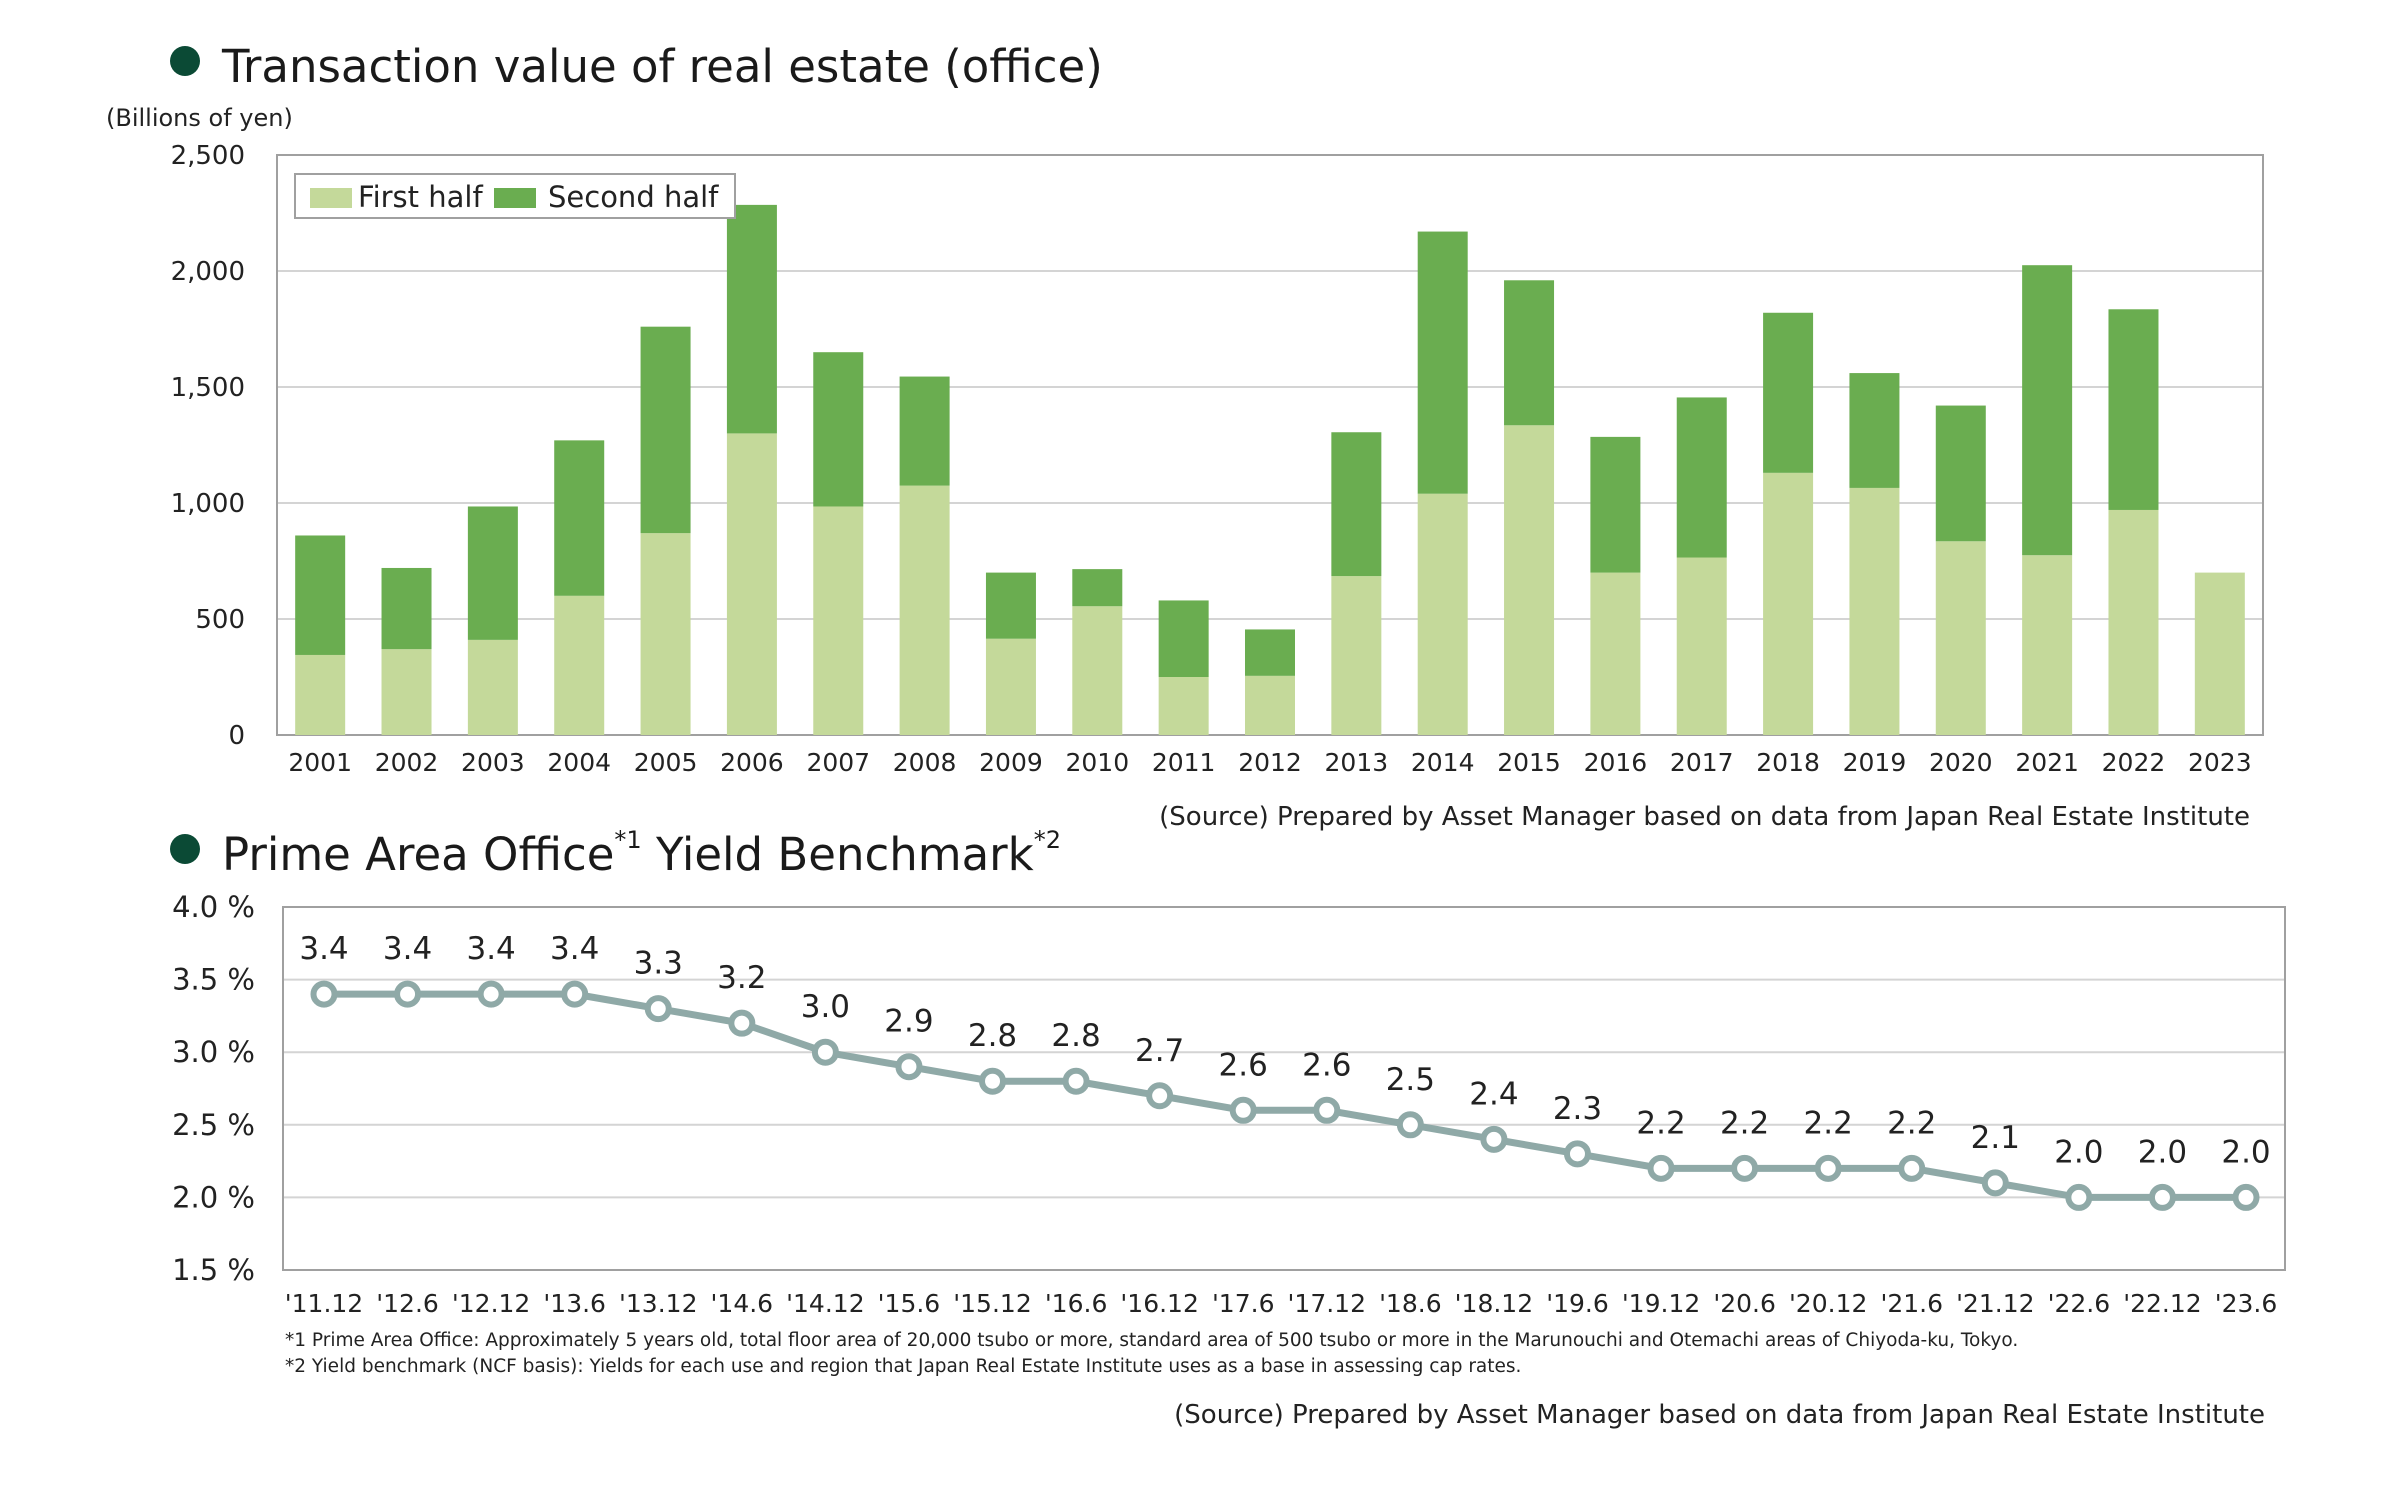 The width and height of the screenshot is (2400, 1494). Describe the element at coordinates (1493, 1094) in the screenshot. I see `data-label: 2.4` at that location.